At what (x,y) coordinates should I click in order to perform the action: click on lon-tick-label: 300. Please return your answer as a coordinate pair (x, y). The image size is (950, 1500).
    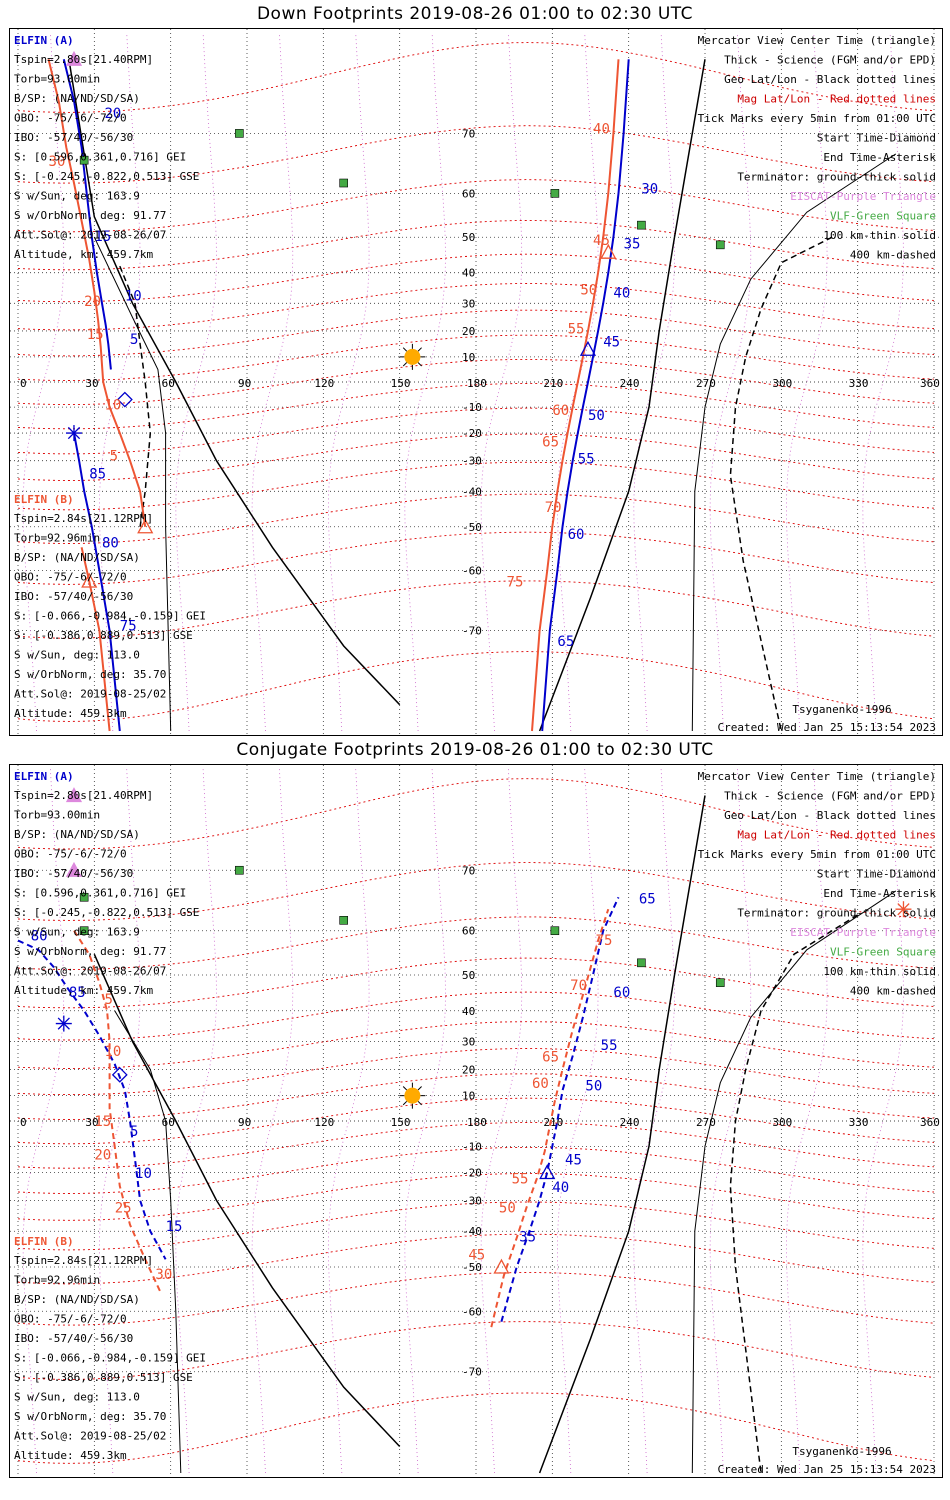
    Looking at the image, I should click on (782, 383).